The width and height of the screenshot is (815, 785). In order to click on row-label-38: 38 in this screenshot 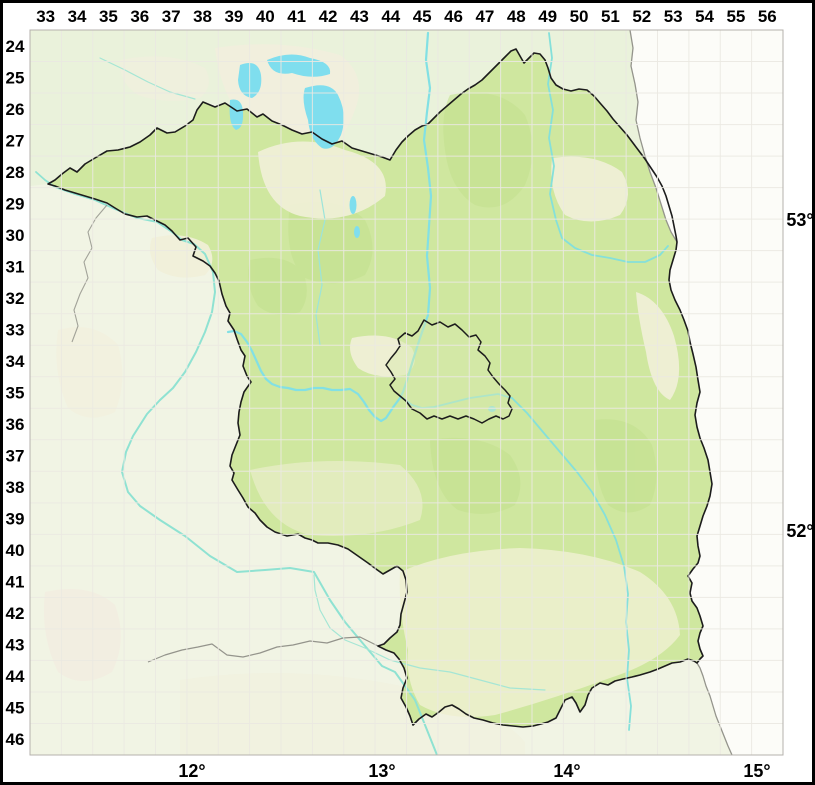, I will do `click(15, 487)`.